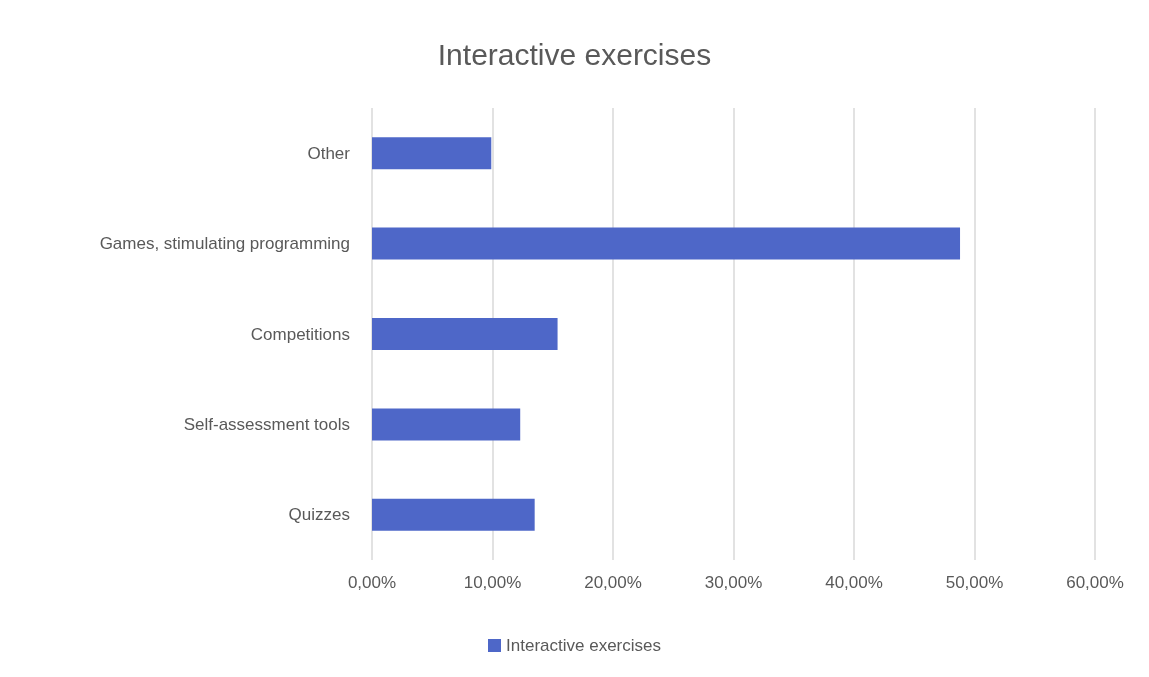 This screenshot has height=677, width=1149. What do you see at coordinates (613, 582) in the screenshot?
I see `x-tick-label: 20,00%` at bounding box center [613, 582].